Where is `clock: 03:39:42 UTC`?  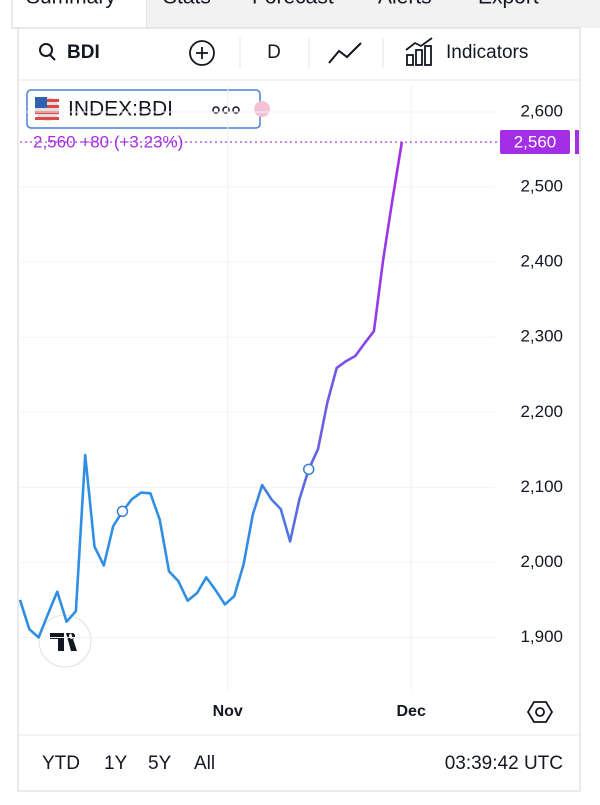 clock: 03:39:42 UTC is located at coordinates (504, 763).